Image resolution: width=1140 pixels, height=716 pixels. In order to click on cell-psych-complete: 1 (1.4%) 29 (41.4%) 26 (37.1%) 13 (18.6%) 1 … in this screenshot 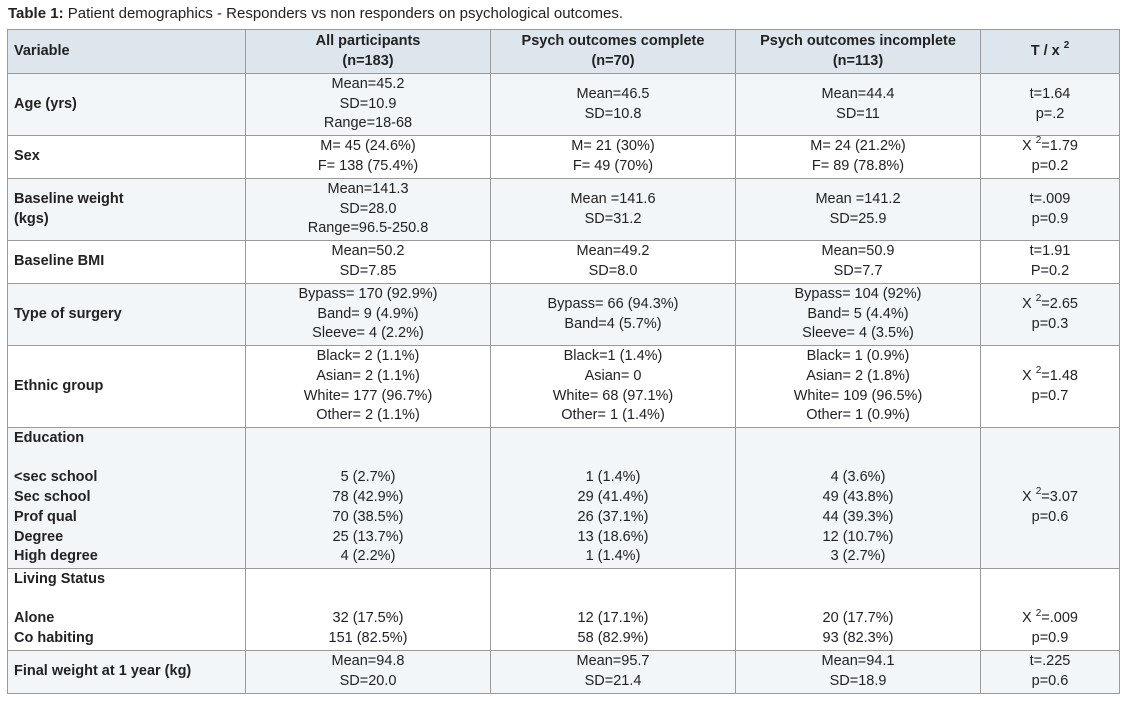, I will do `click(613, 498)`.